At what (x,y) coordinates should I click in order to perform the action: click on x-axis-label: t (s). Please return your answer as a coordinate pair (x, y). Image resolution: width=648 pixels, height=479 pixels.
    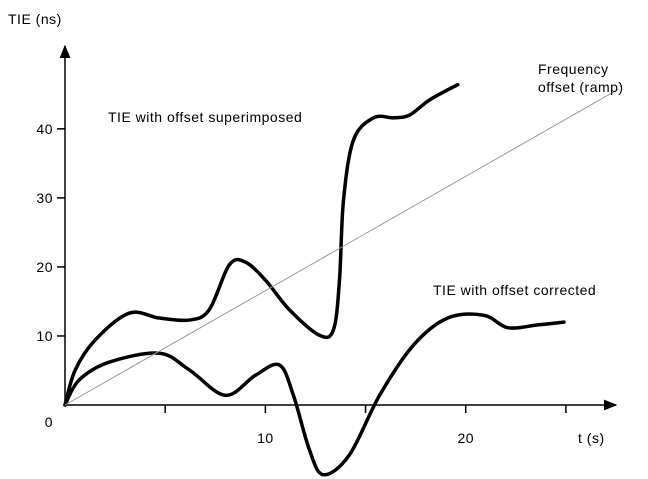
    Looking at the image, I should click on (591, 438).